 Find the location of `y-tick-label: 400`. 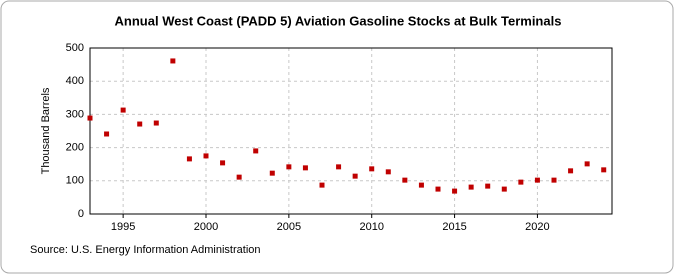

y-tick-label: 400 is located at coordinates (75, 81).